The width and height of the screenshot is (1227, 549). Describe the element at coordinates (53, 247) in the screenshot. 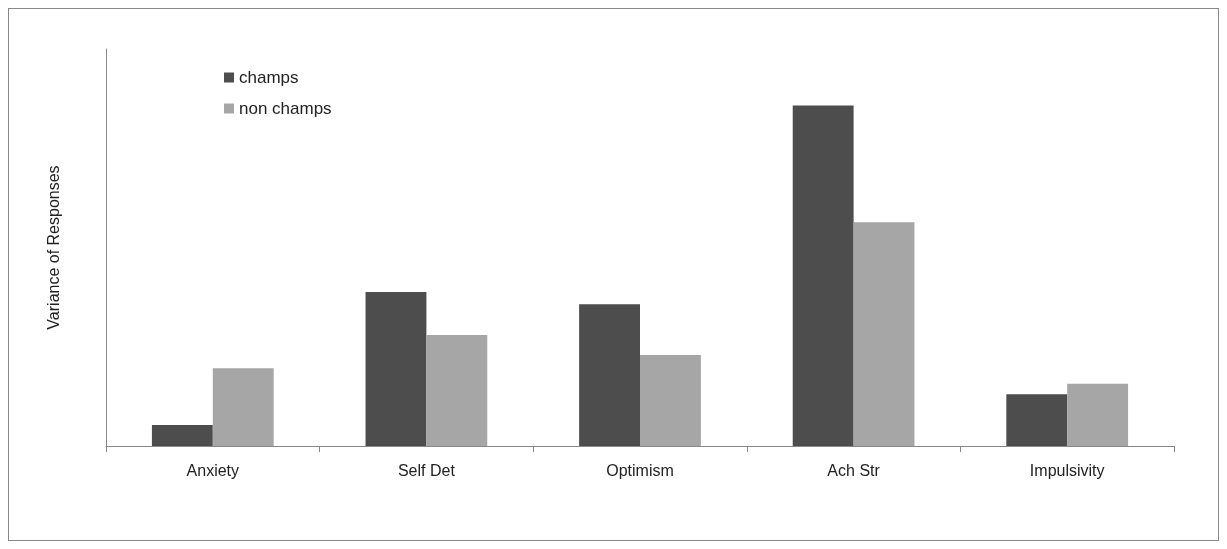

I see `y-axis-title: Variance of Responses` at that location.